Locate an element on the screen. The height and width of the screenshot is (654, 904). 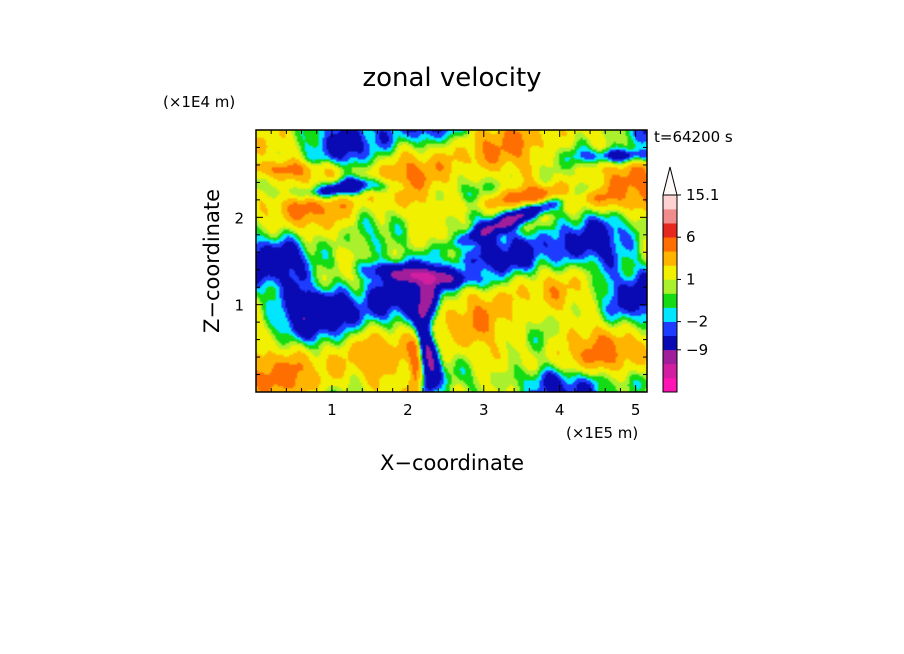
colorbar-label: 1 is located at coordinates (691, 279).